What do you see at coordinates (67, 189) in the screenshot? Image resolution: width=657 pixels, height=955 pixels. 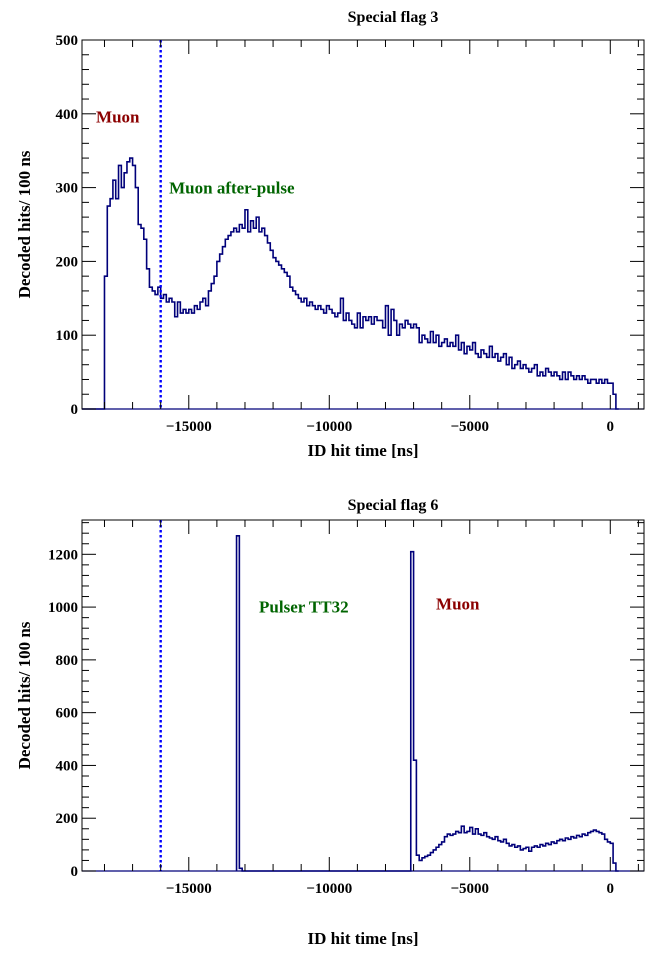 I see `y-tick-label: 300` at bounding box center [67, 189].